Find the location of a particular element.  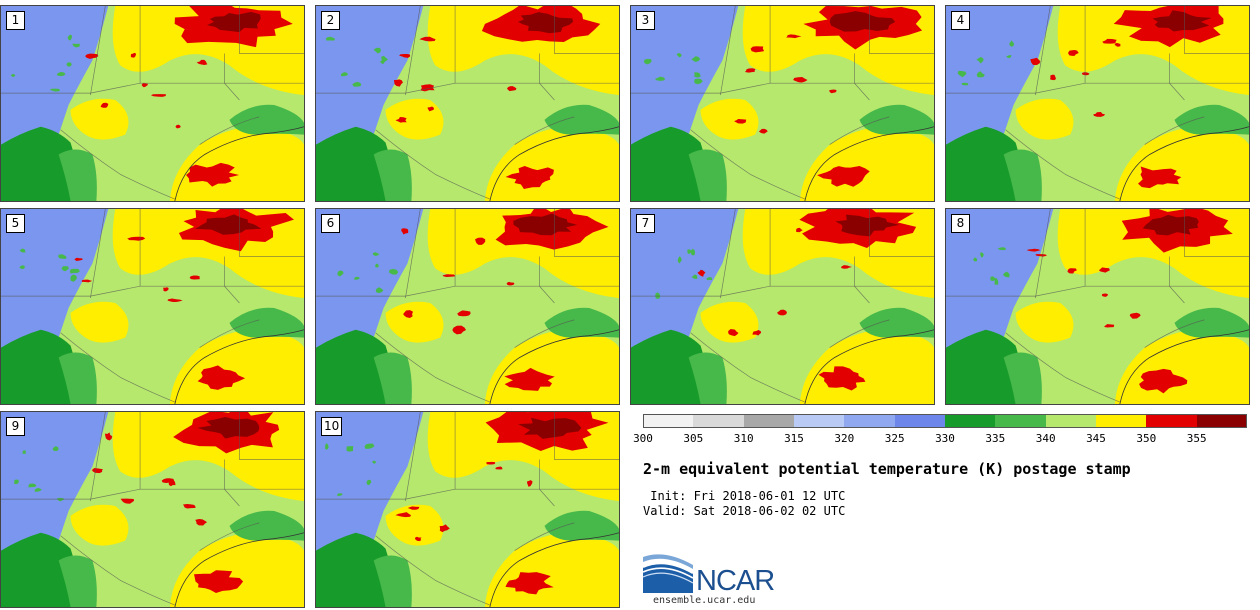

ensemble-member-panel-7: 7 is located at coordinates (782, 306).